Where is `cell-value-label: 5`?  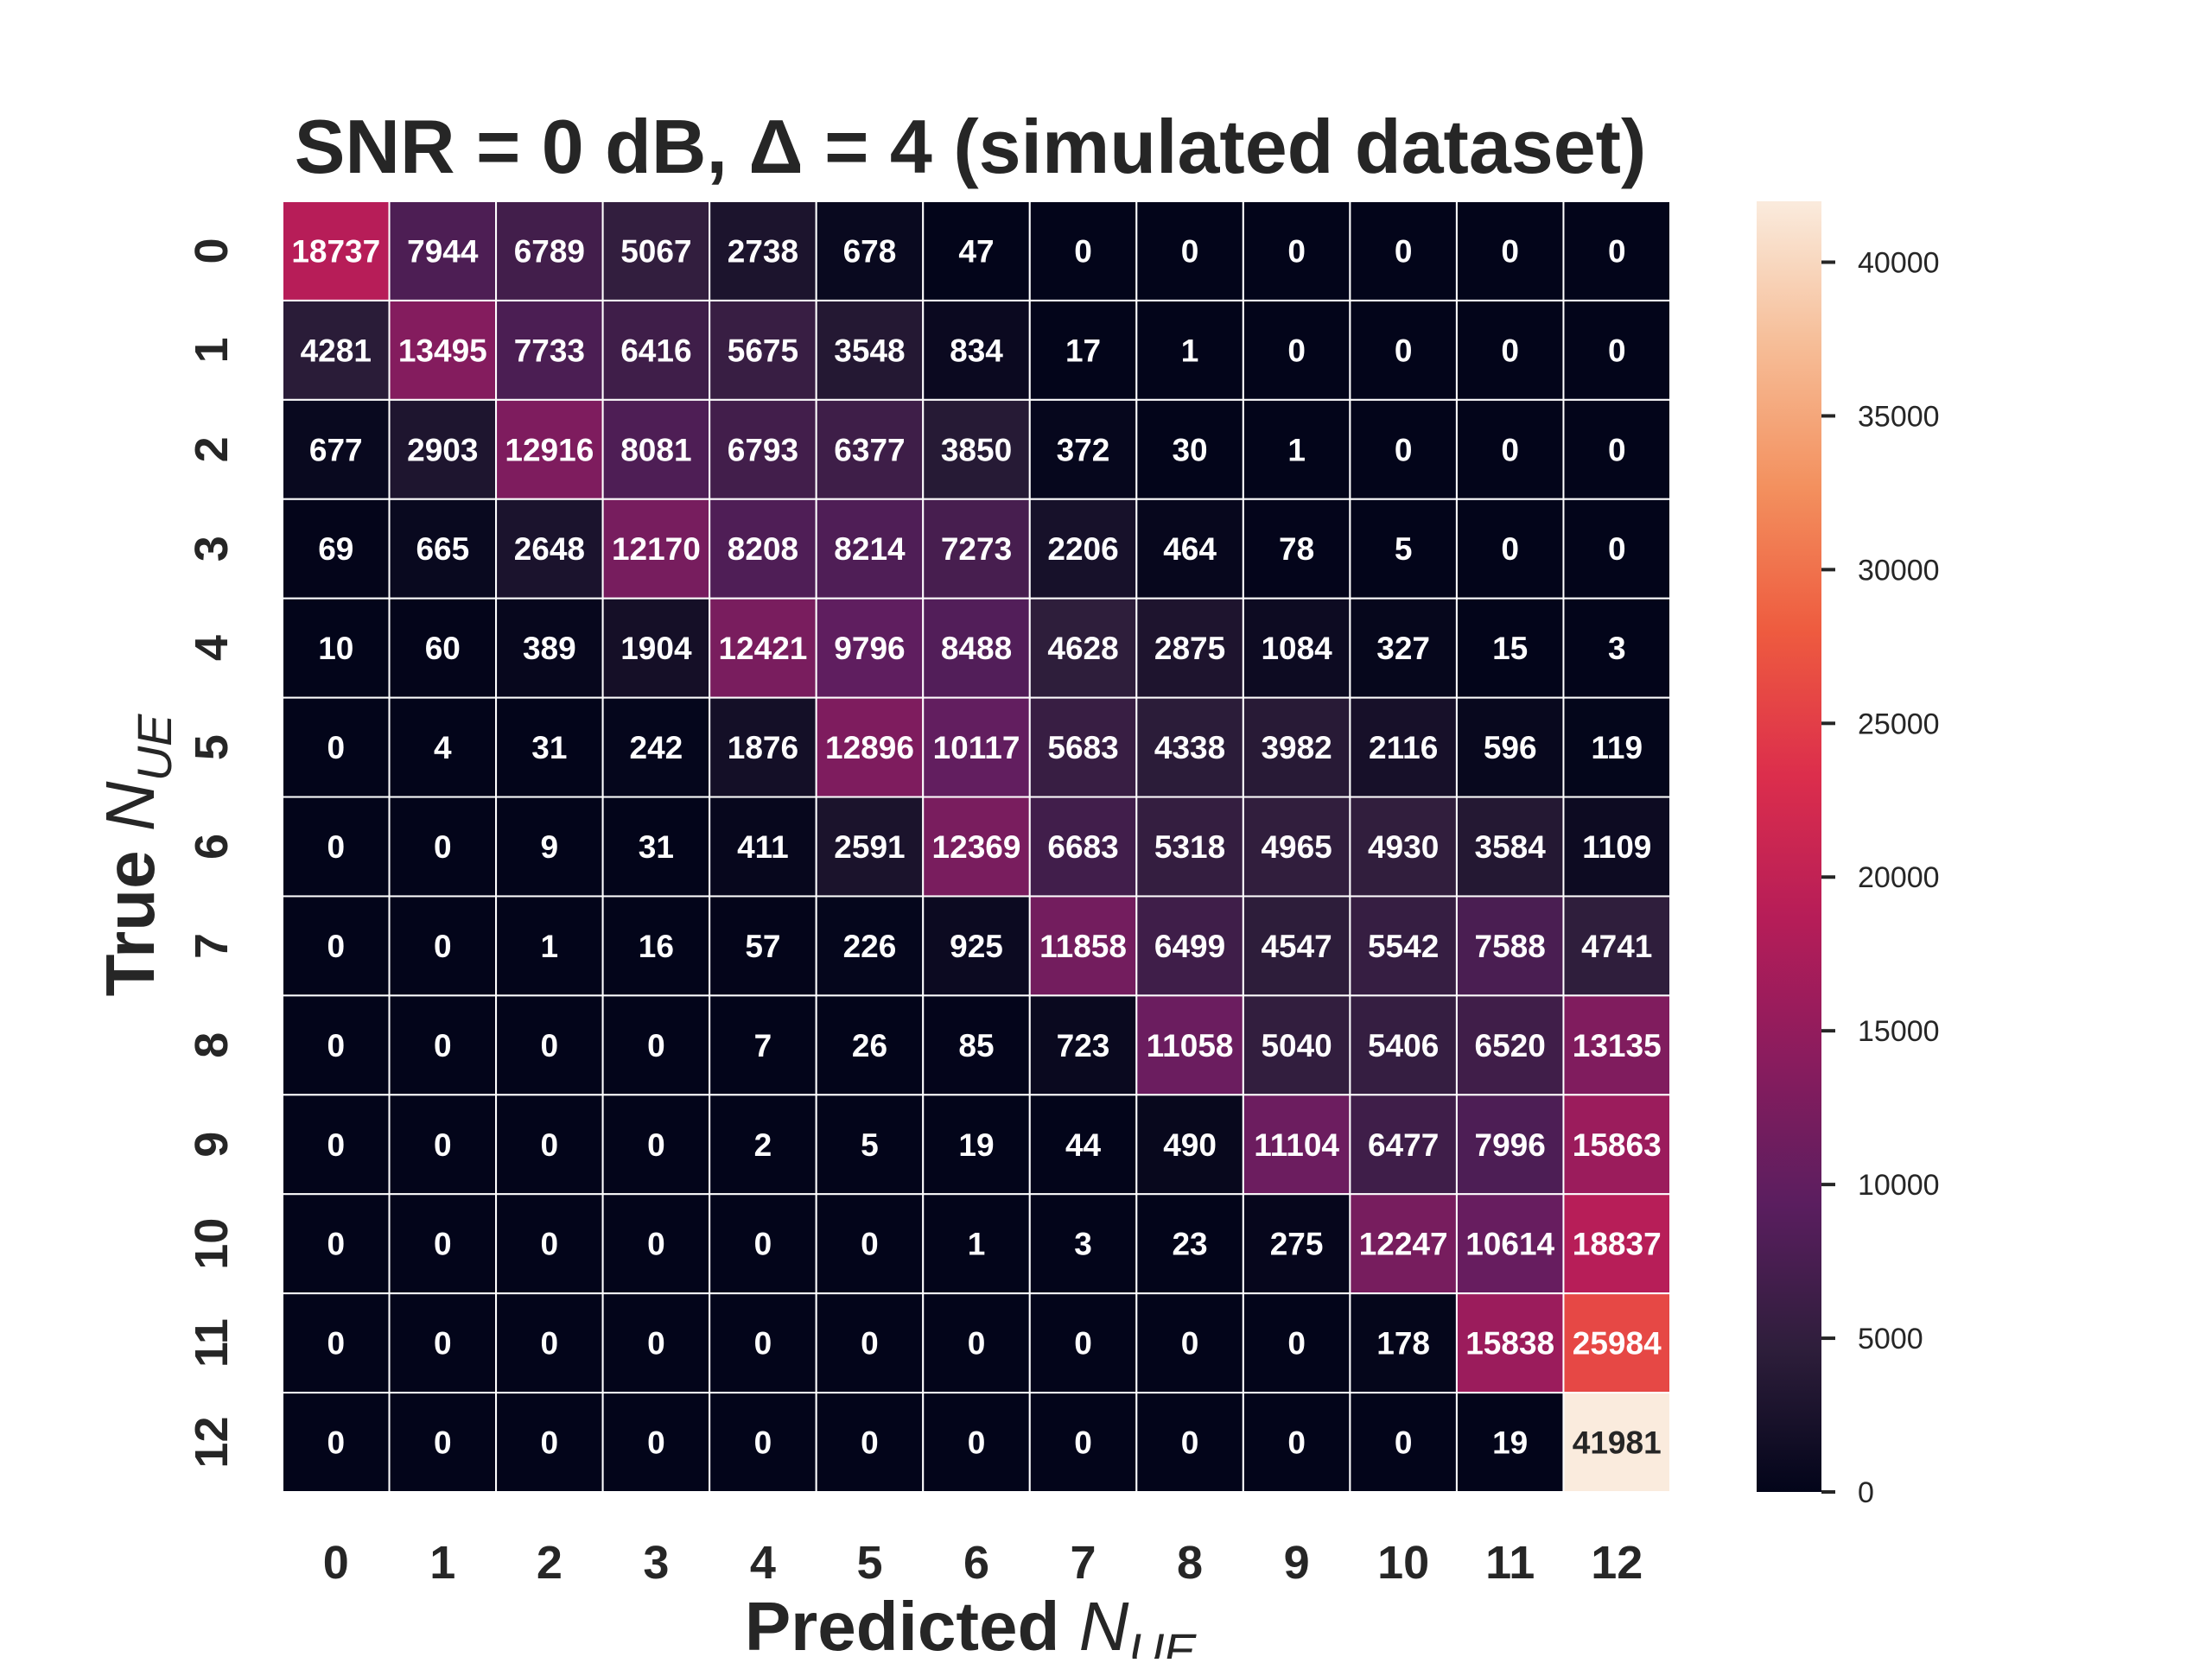 cell-value-label: 5 is located at coordinates (870, 1145).